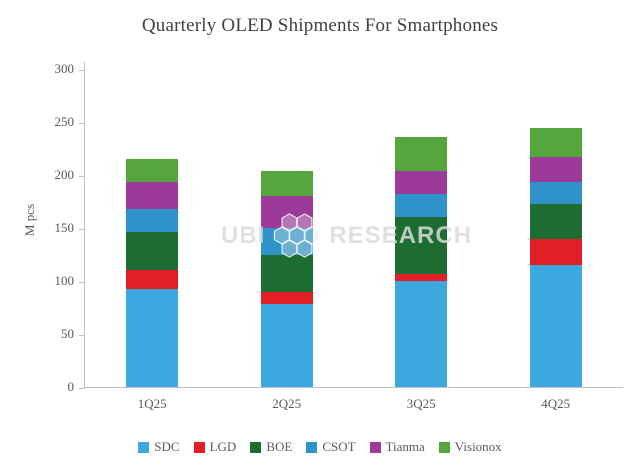  I want to click on stacked-bar-2q25, so click(286, 278).